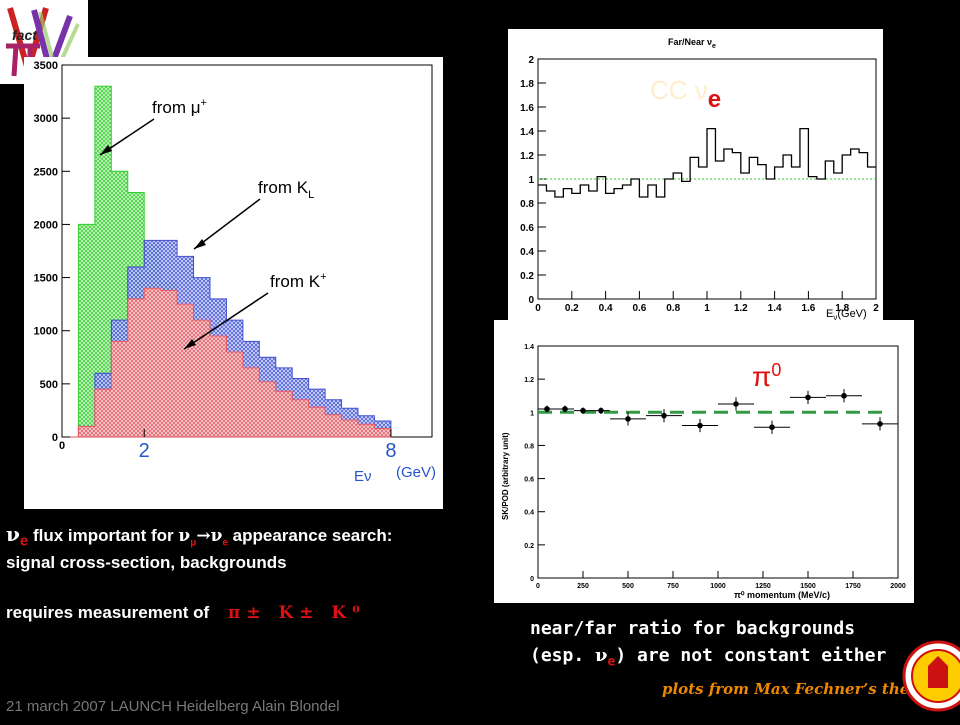 The height and width of the screenshot is (725, 960). What do you see at coordinates (611, 662) in the screenshot?
I see `nu-subscript-e-2: e` at bounding box center [611, 662].